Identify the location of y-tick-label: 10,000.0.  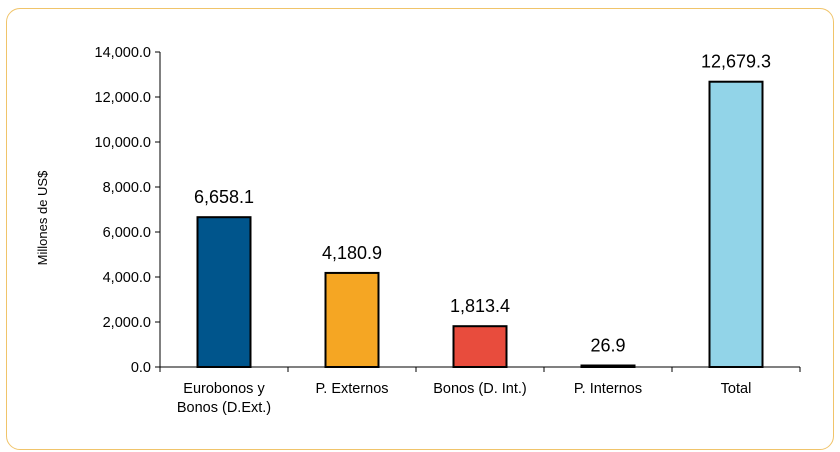
(123, 143).